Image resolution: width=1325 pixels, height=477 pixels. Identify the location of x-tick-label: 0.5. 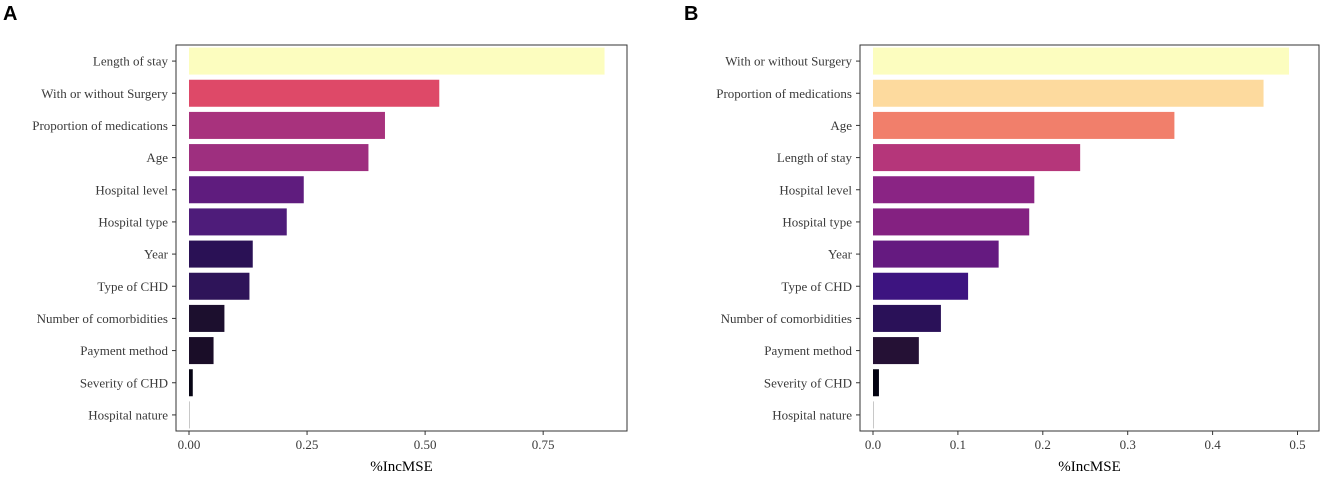
(1297, 444).